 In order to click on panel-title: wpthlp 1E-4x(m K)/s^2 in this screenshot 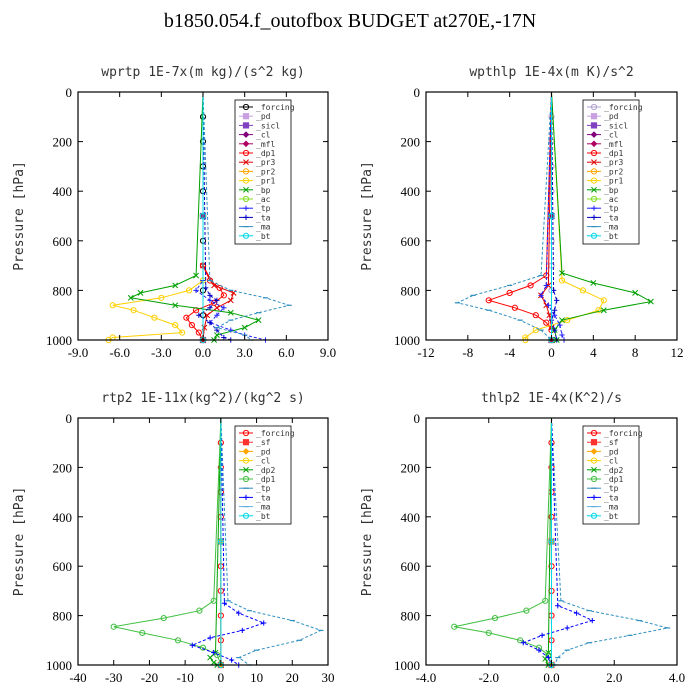, I will do `click(551, 72)`.